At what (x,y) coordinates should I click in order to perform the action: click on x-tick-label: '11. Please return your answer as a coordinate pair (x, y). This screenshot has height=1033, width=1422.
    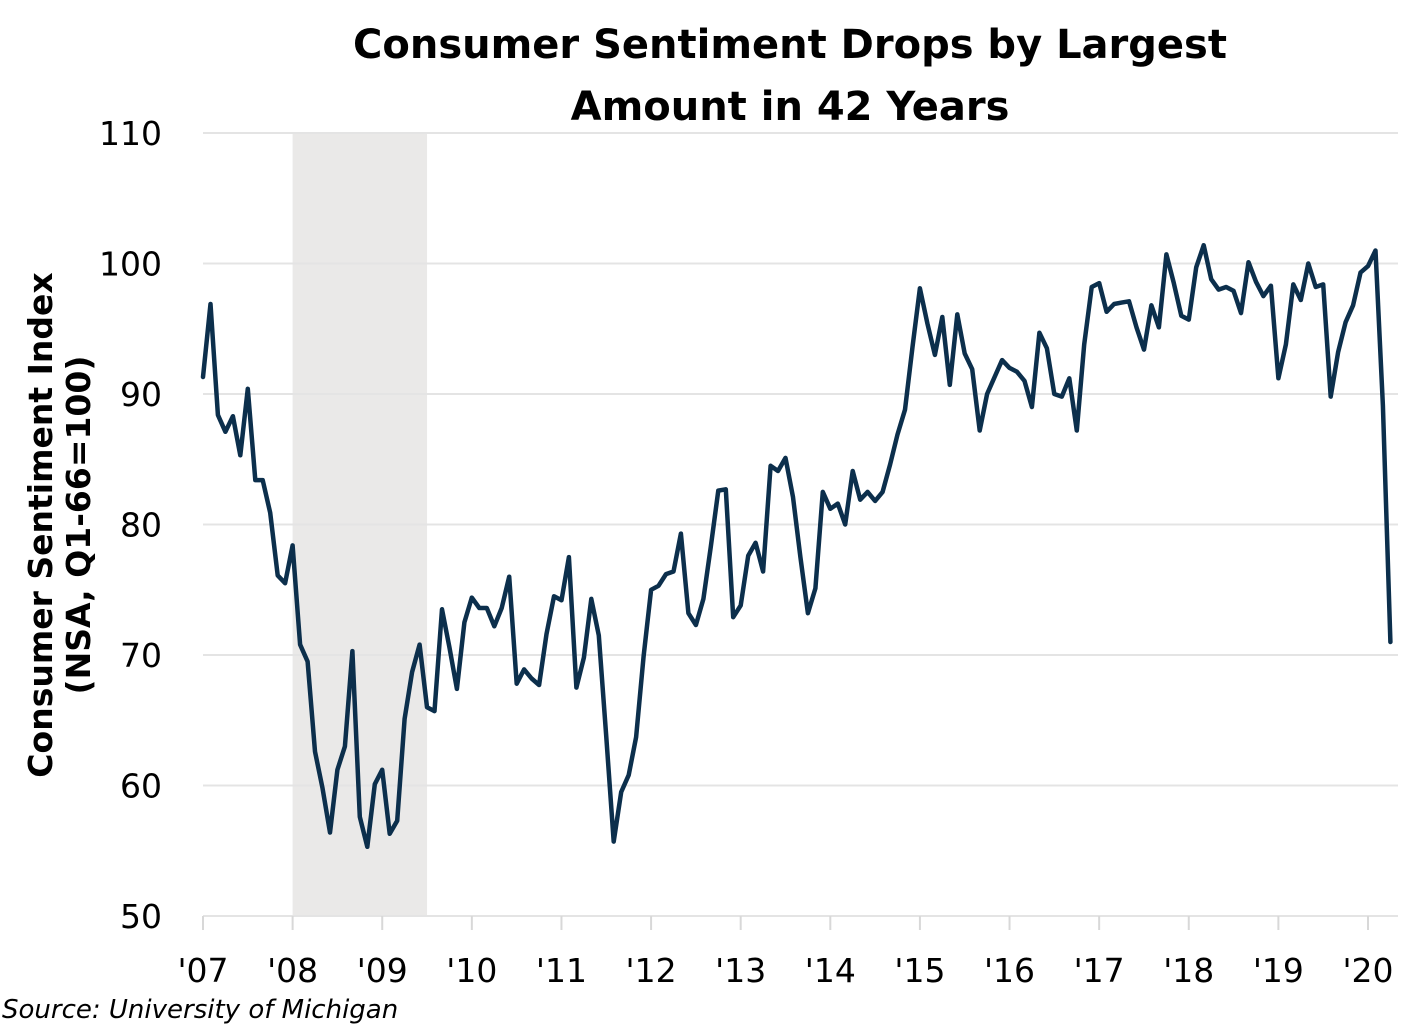
    Looking at the image, I should click on (561, 970).